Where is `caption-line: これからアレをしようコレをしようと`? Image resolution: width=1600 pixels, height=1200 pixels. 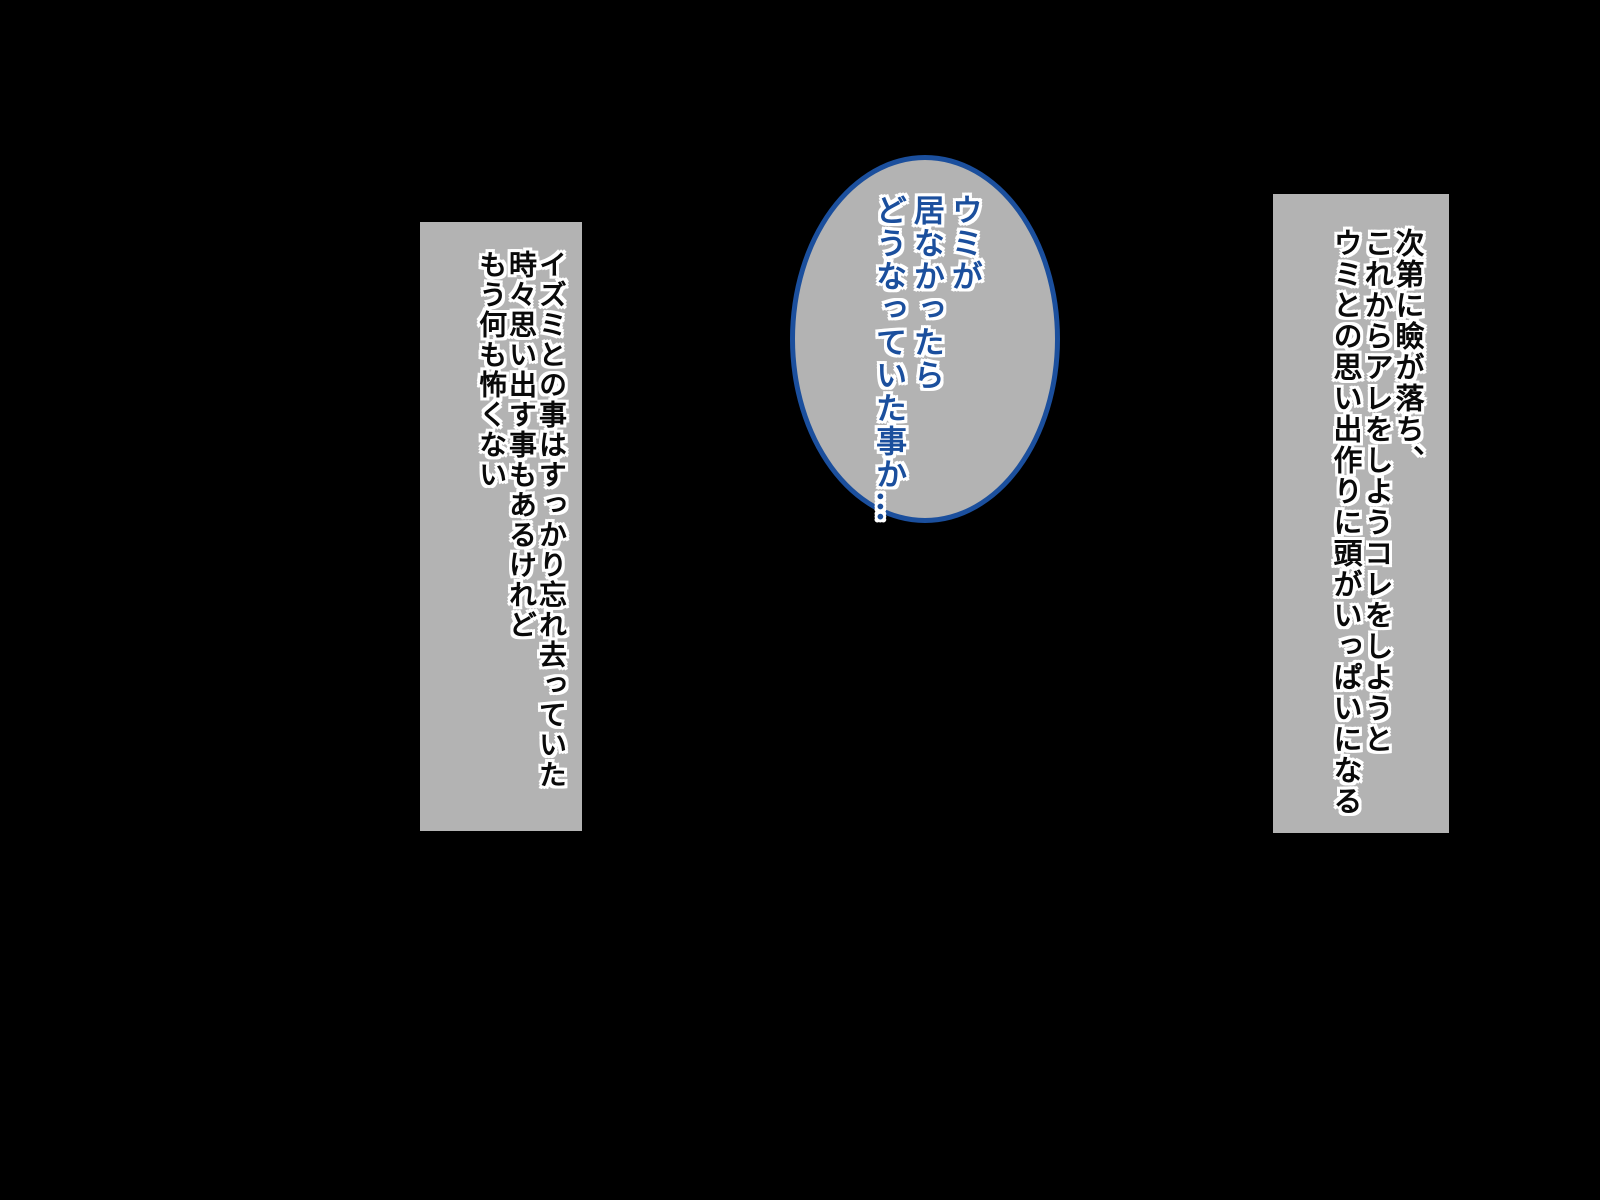
caption-line: これからアレをしようコレをしようと is located at coordinates (1376, 491).